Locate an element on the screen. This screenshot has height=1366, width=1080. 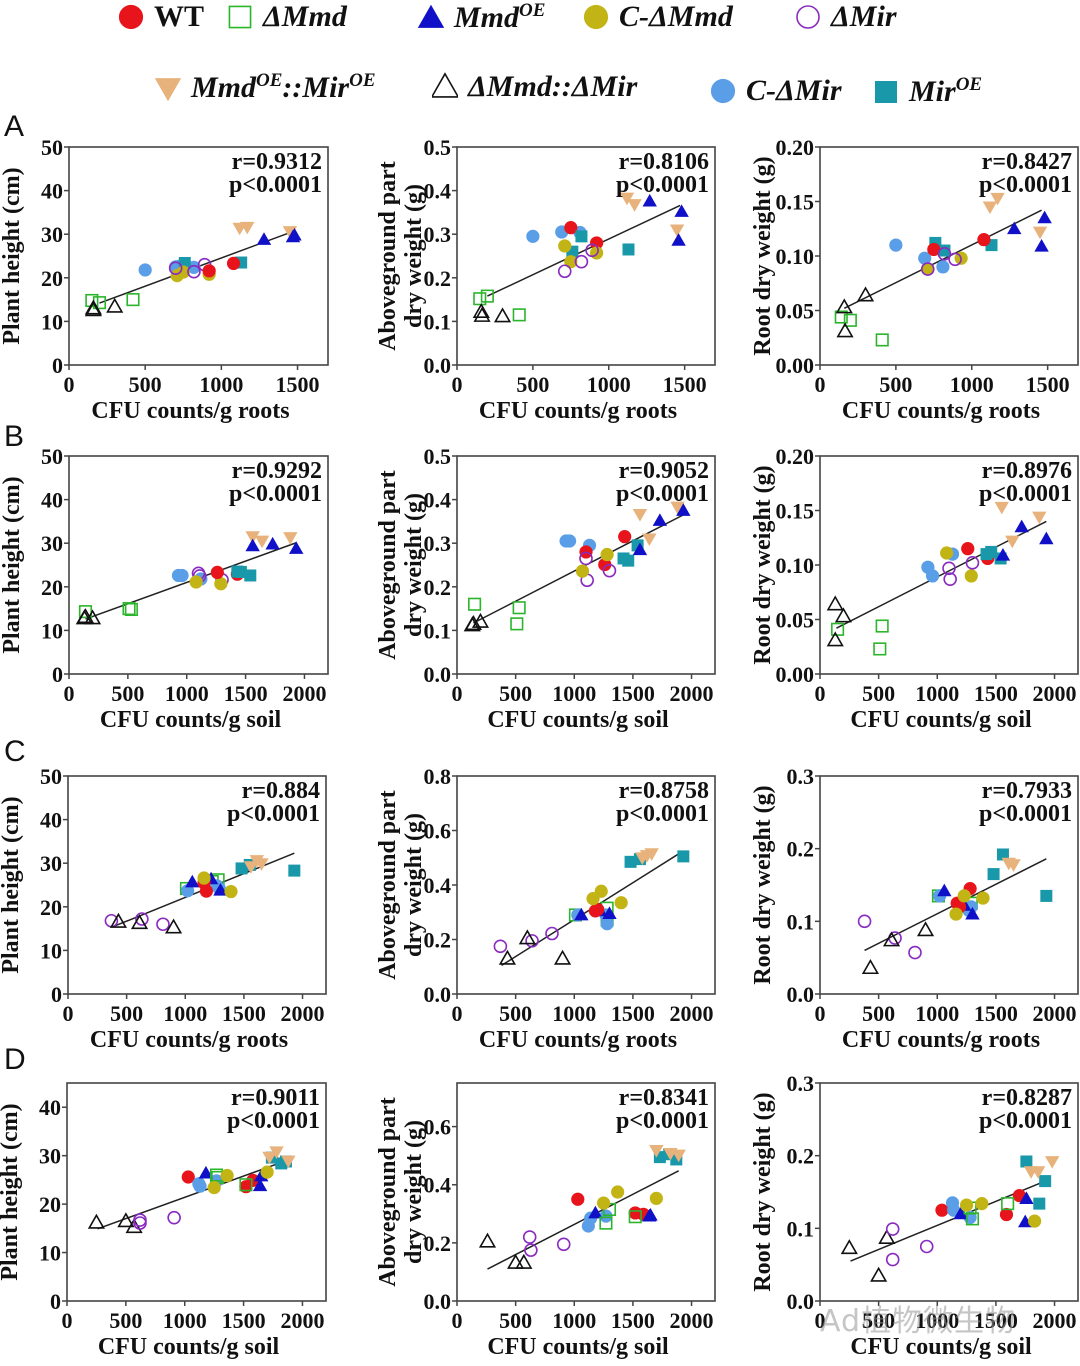
panel-letter-d: D is located at coordinates (15, 1059).